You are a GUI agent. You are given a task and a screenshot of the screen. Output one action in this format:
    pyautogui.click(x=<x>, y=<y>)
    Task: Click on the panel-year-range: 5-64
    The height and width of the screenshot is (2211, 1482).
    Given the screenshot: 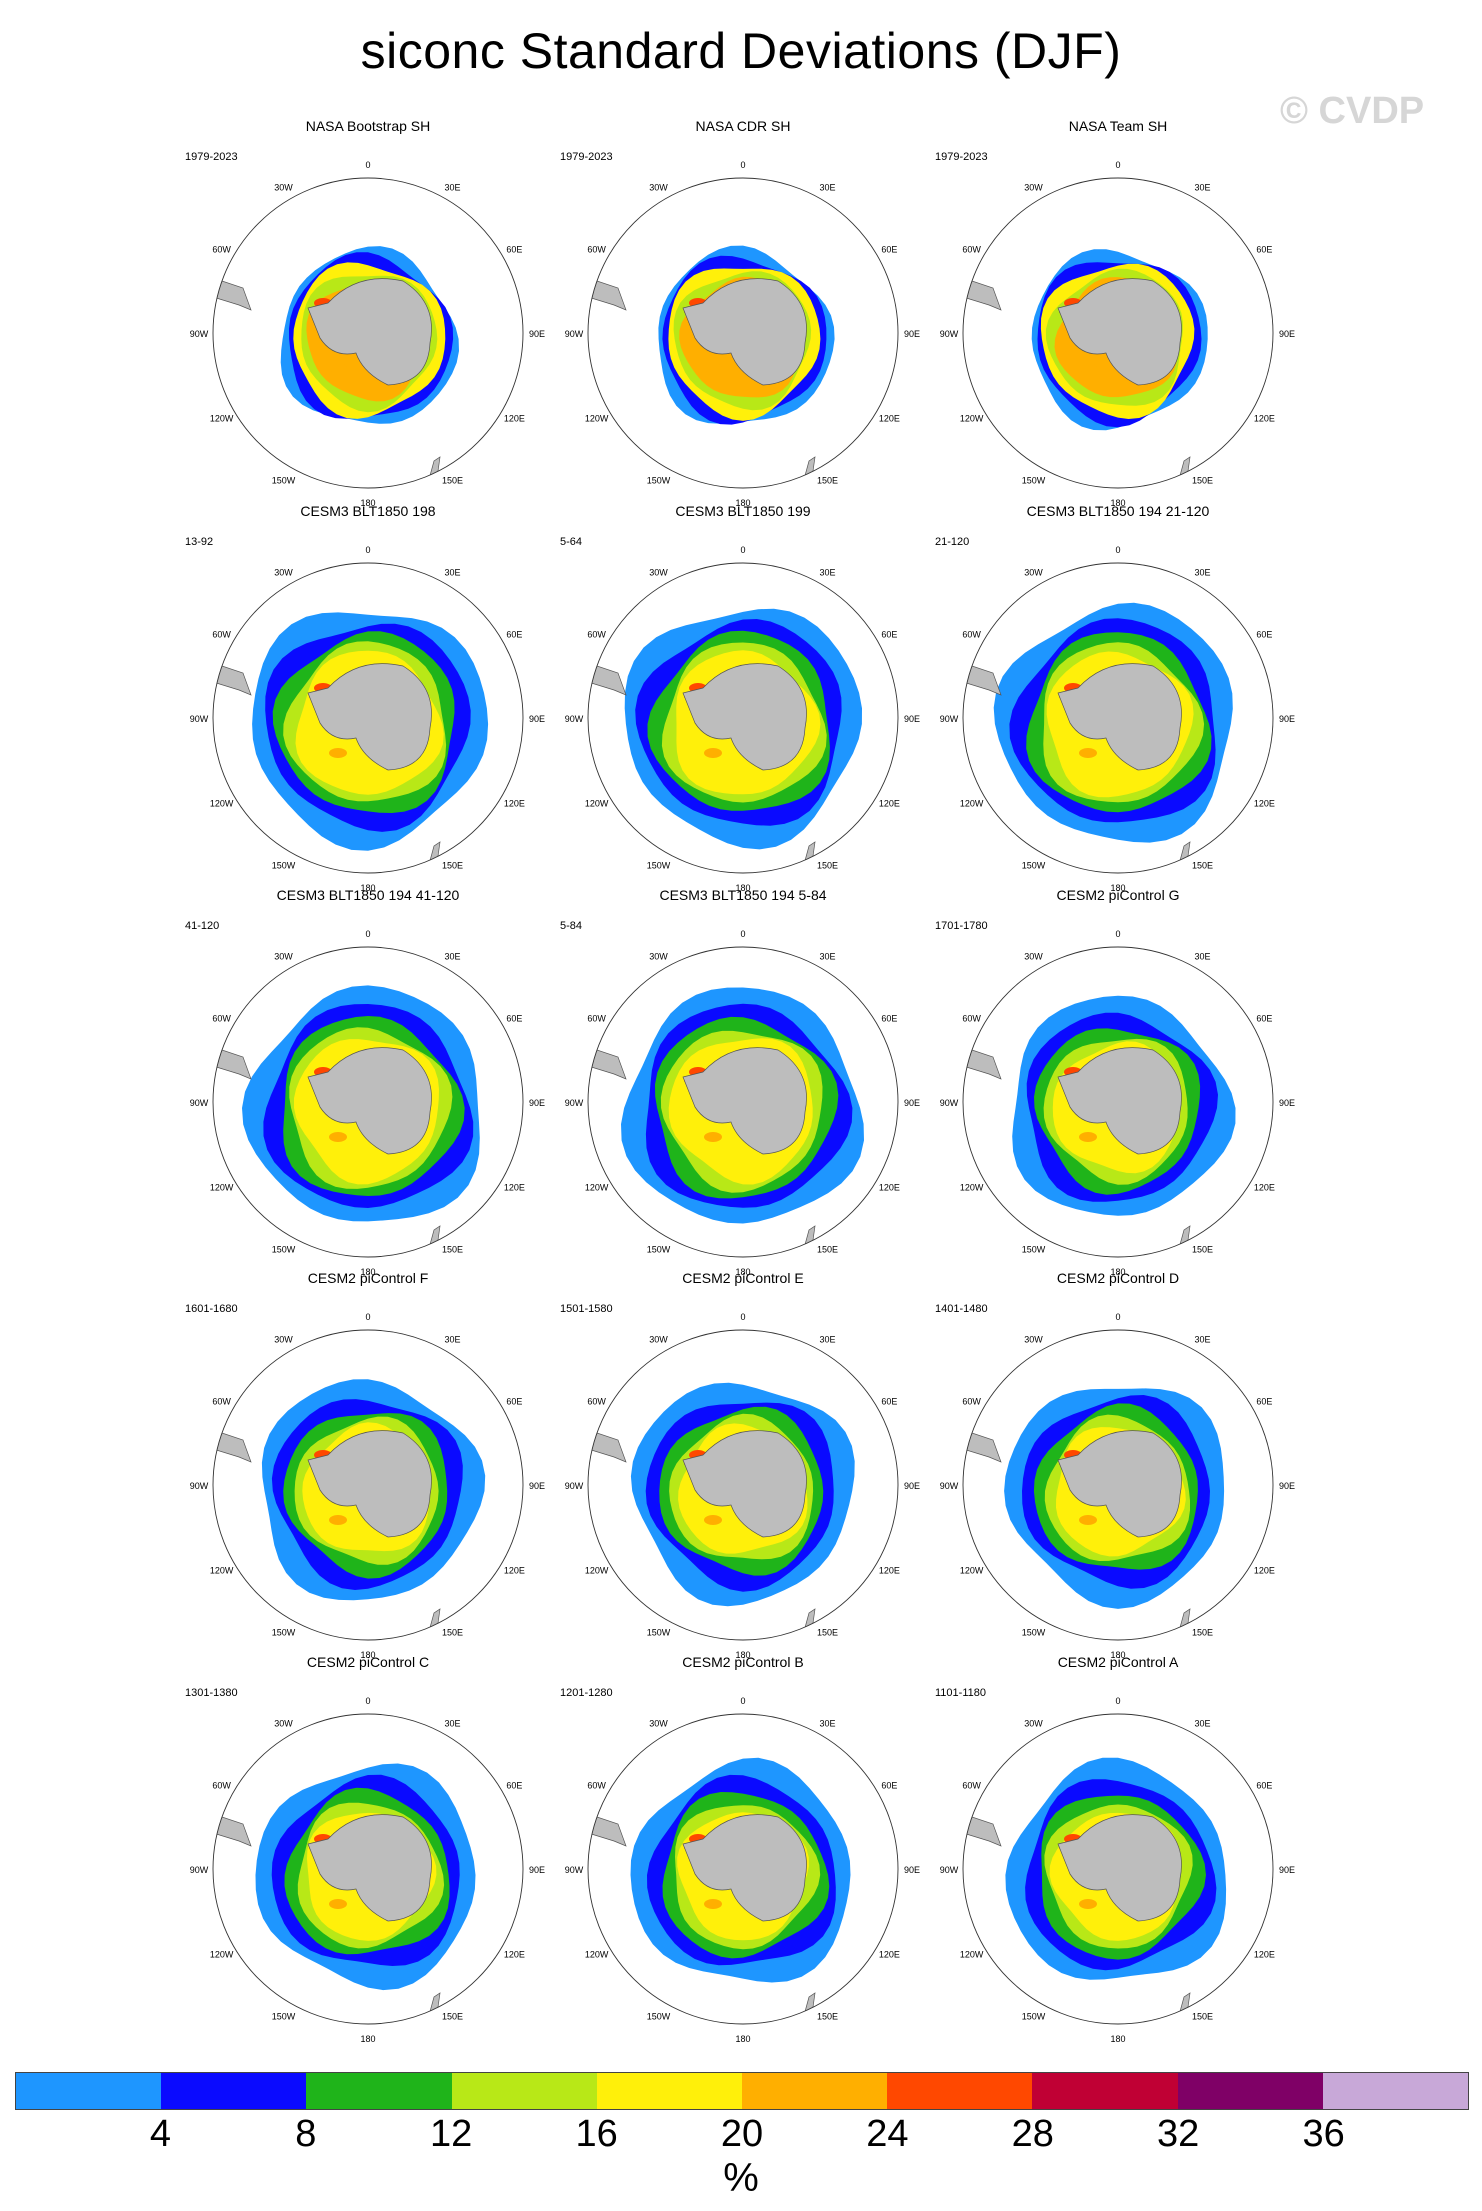 What is the action you would take?
    pyautogui.click(x=571, y=542)
    